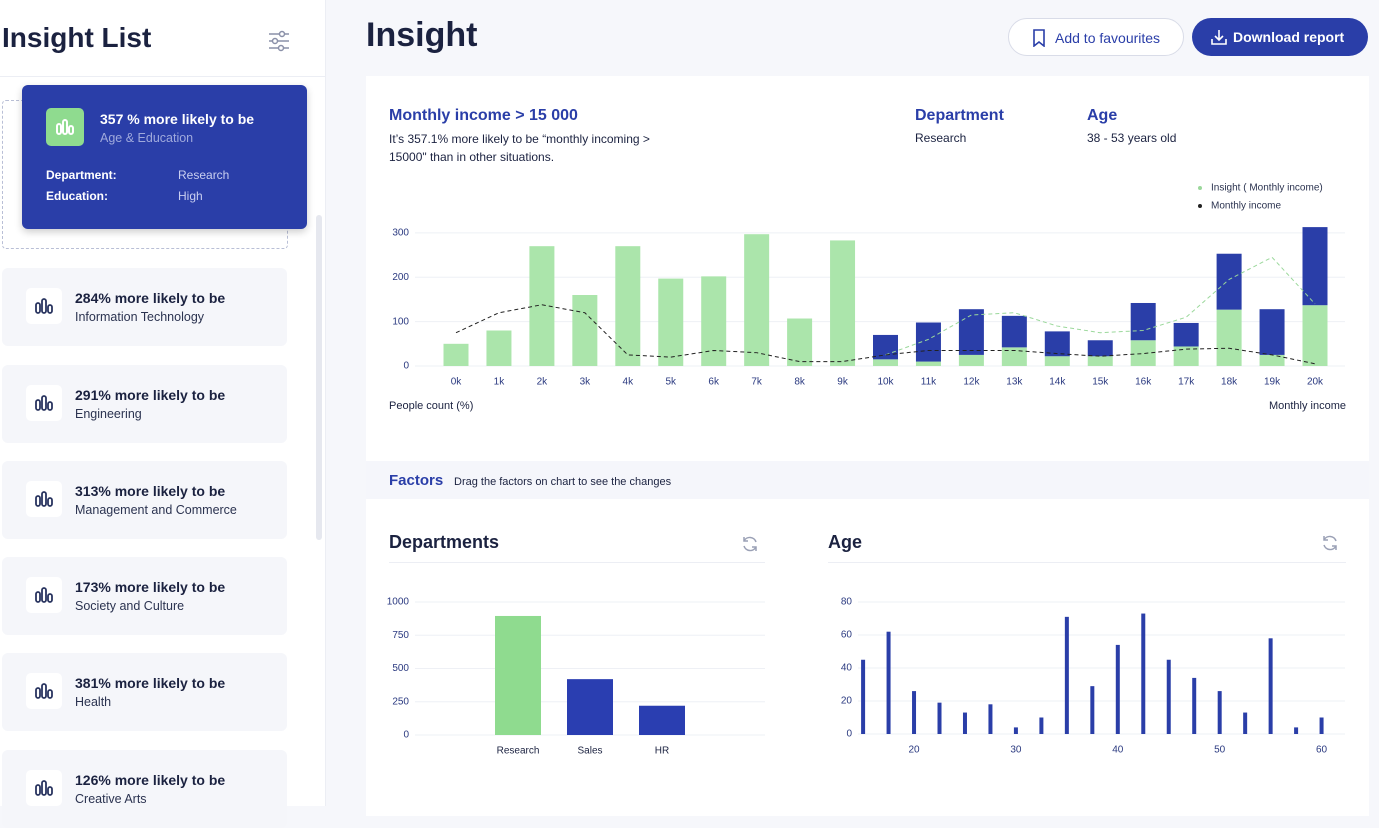 Image resolution: width=1379 pixels, height=828 pixels. What do you see at coordinates (400, 701) in the screenshot?
I see `y-tick-label: 250` at bounding box center [400, 701].